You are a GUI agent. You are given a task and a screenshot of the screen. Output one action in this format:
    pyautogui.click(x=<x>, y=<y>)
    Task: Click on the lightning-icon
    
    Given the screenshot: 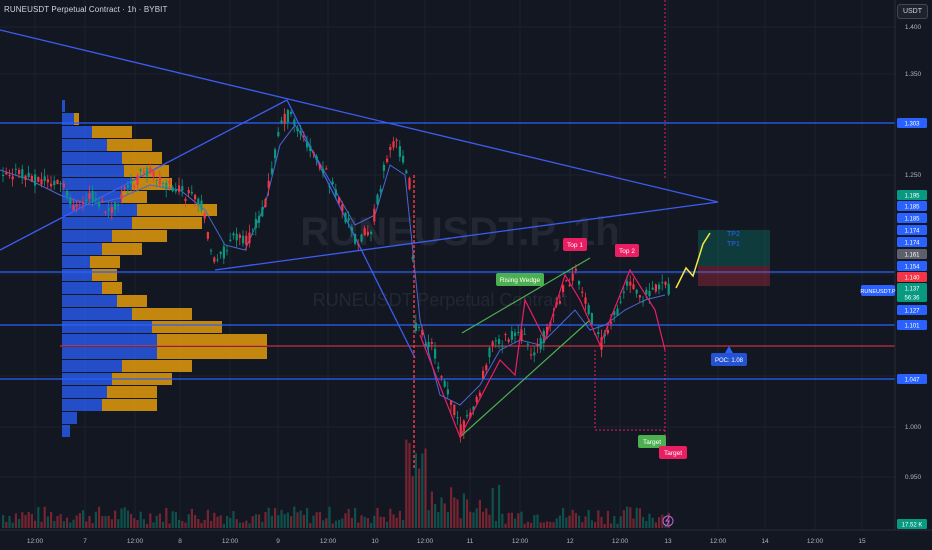 What is the action you would take?
    pyautogui.click(x=668, y=521)
    